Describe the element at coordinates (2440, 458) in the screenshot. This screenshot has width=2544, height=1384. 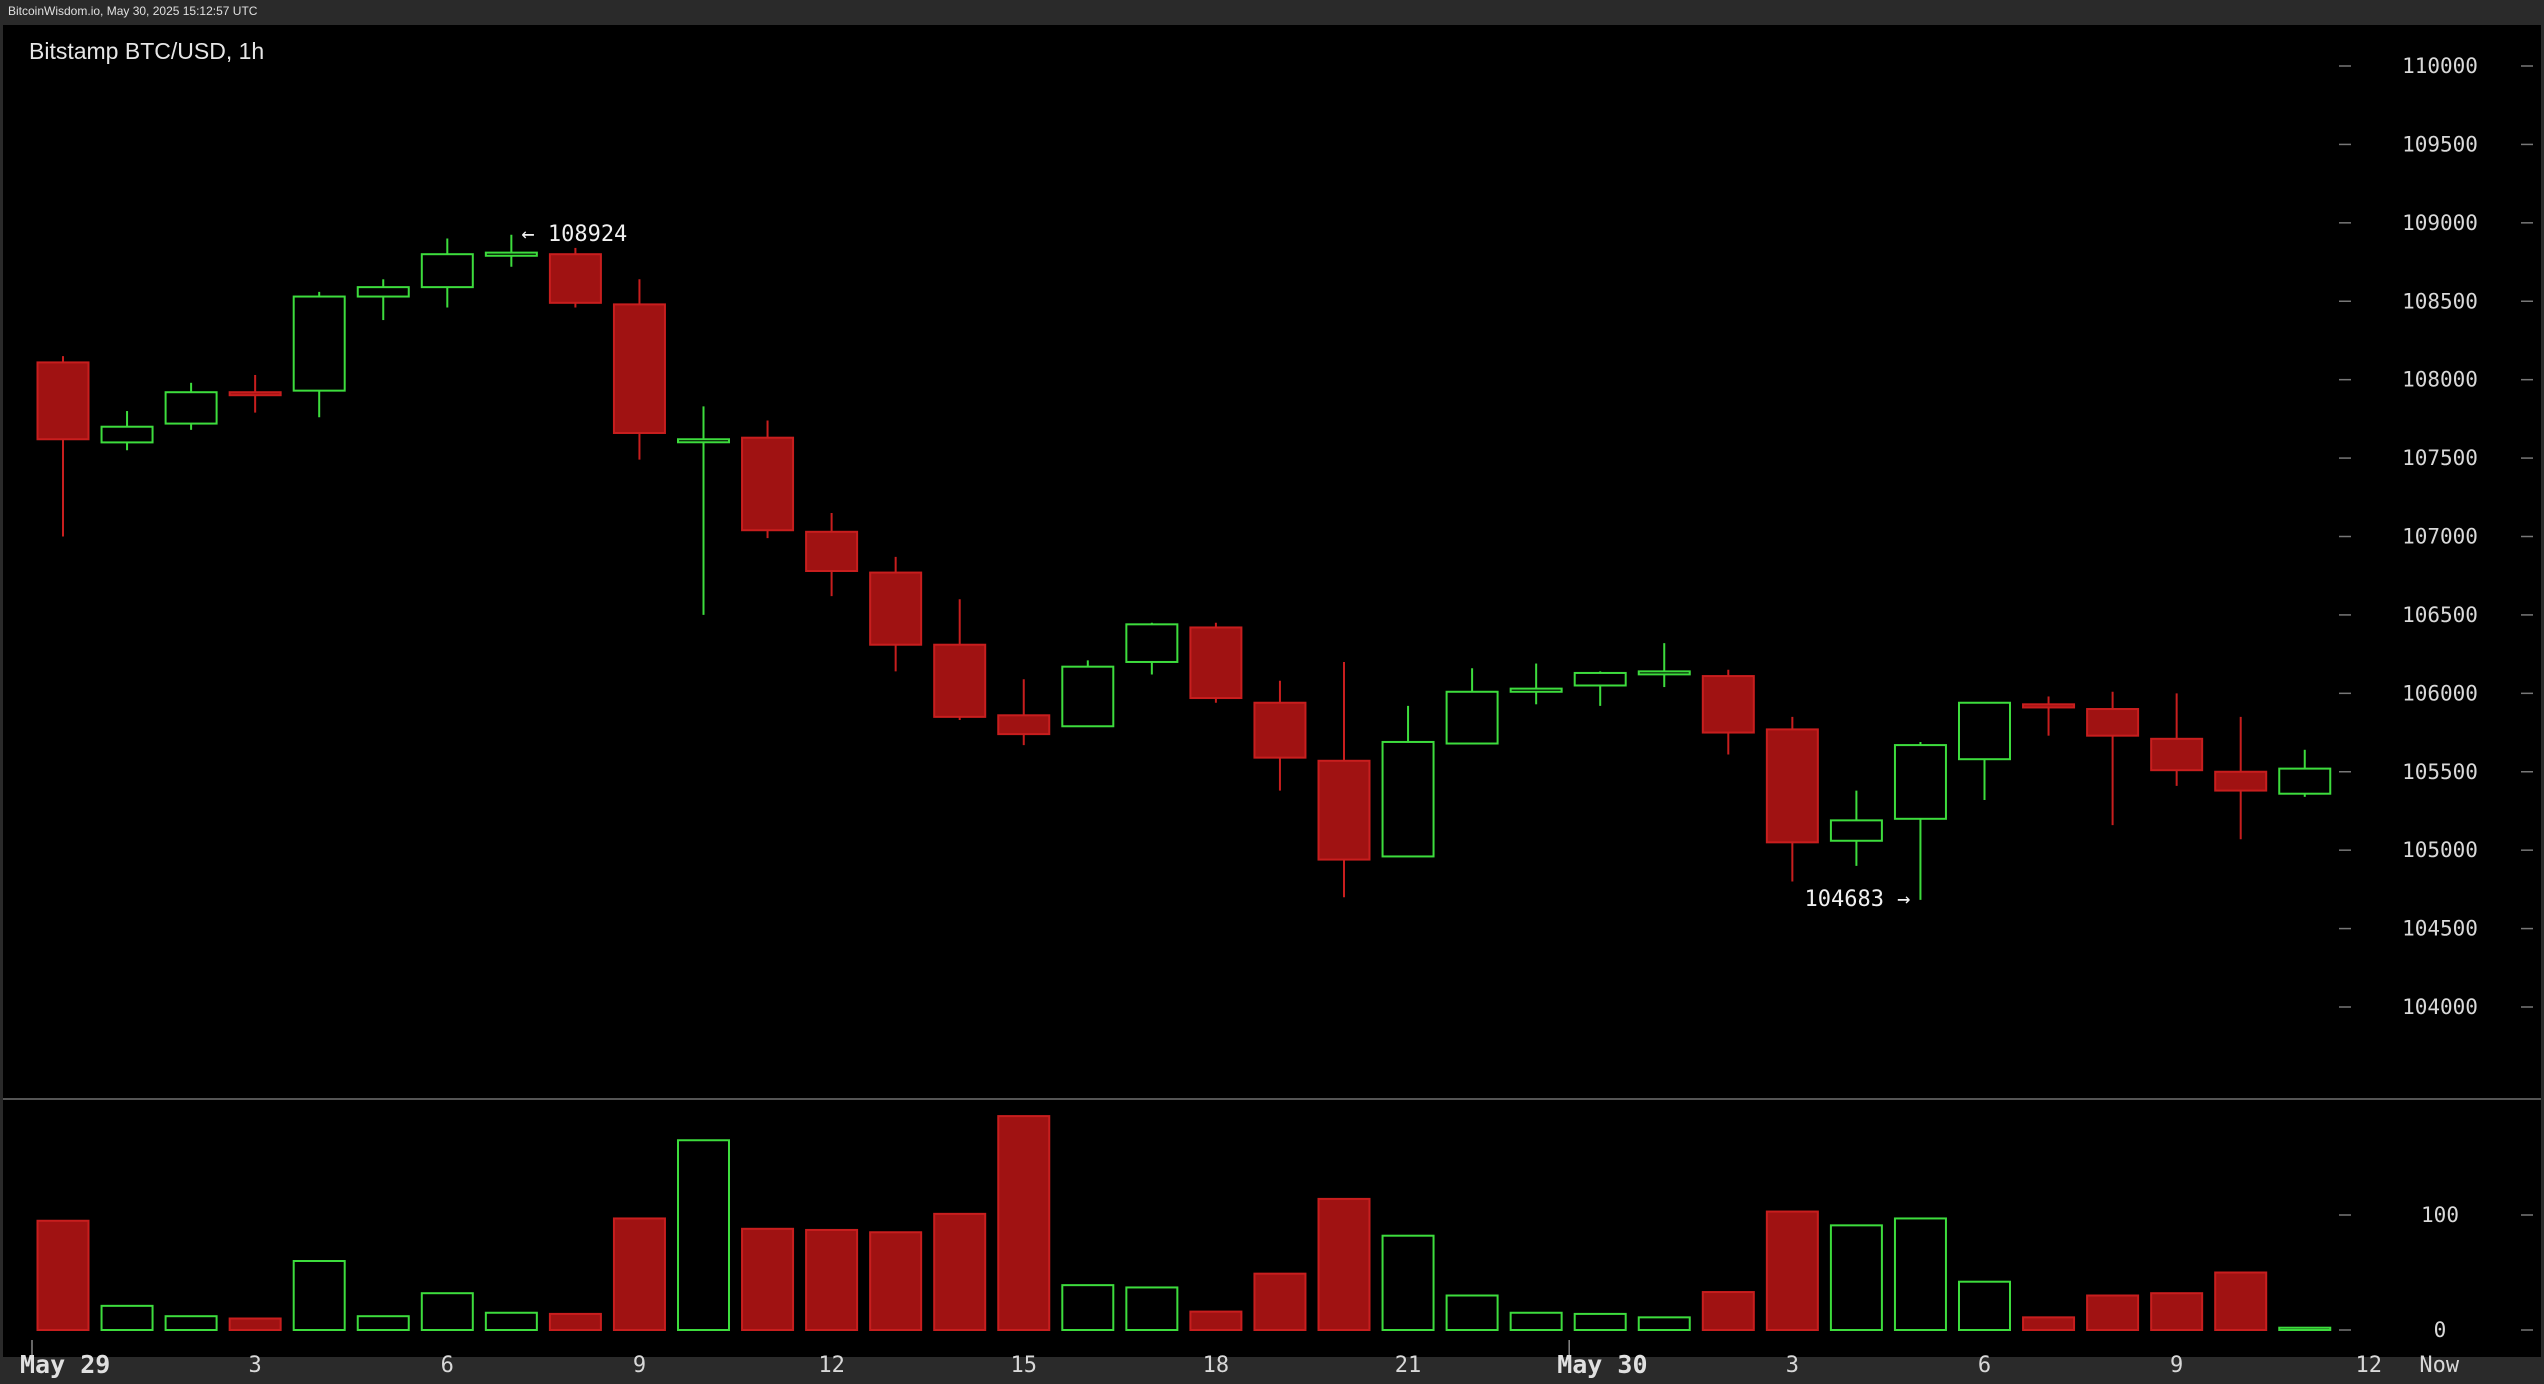
I see `y-tick-label: 107500` at that location.